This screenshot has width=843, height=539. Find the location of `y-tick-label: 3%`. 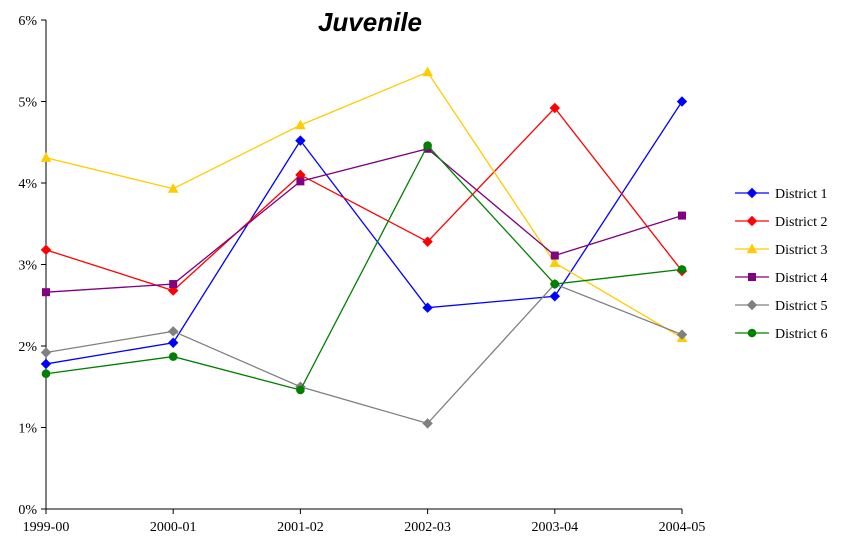

y-tick-label: 3% is located at coordinates (27, 266).